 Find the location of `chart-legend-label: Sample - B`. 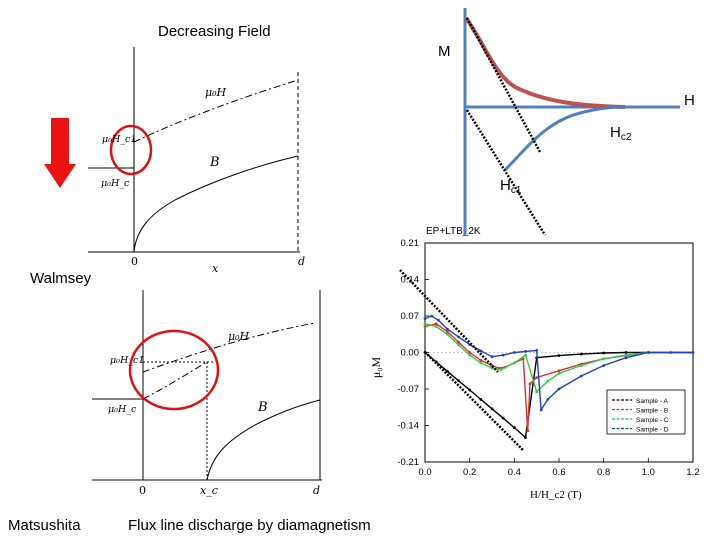

chart-legend-label: Sample - B is located at coordinates (652, 411).